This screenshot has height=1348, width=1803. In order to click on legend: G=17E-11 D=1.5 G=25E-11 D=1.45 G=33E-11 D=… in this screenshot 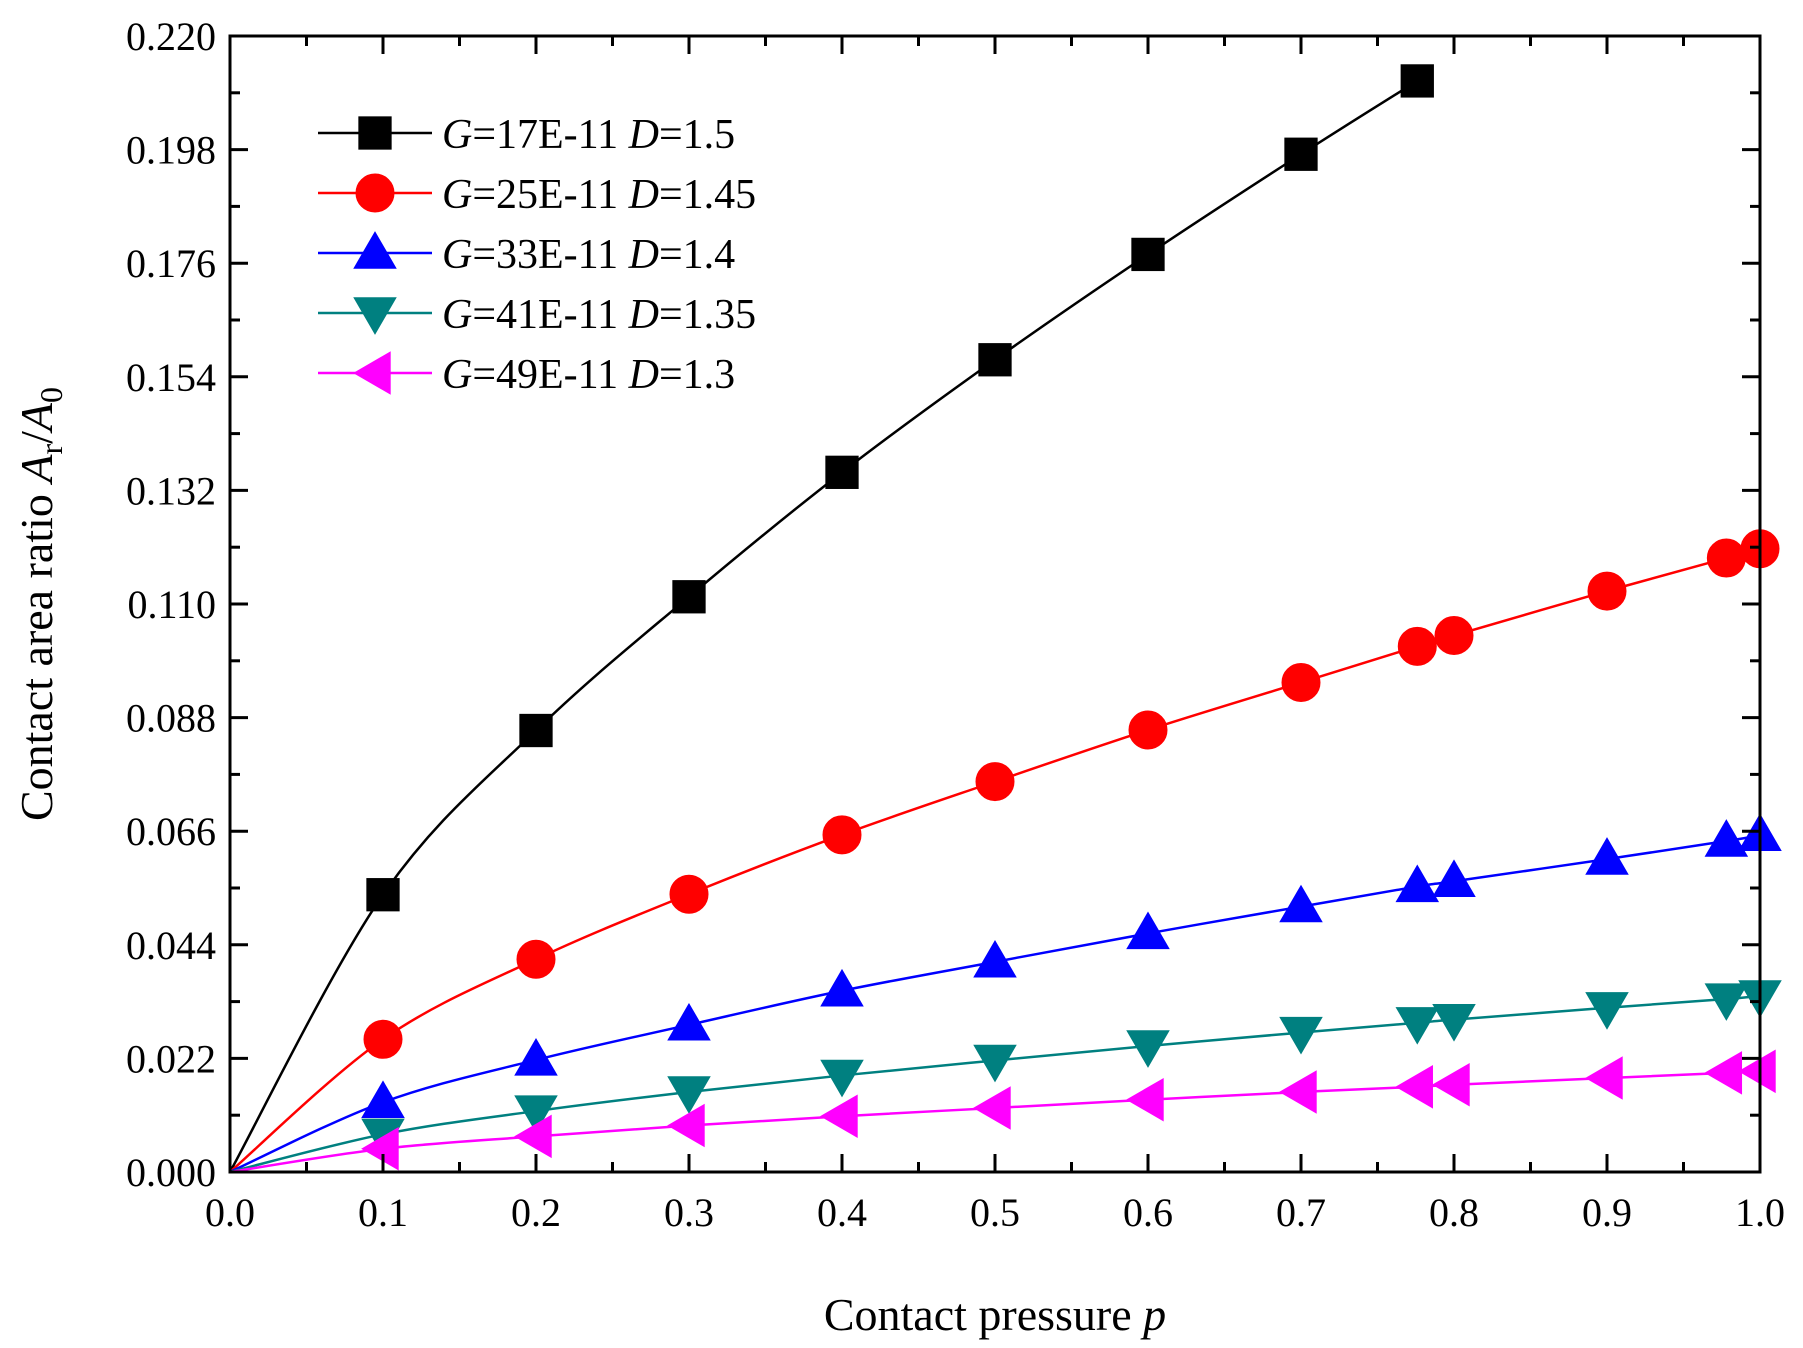, I will do `click(537, 255)`.